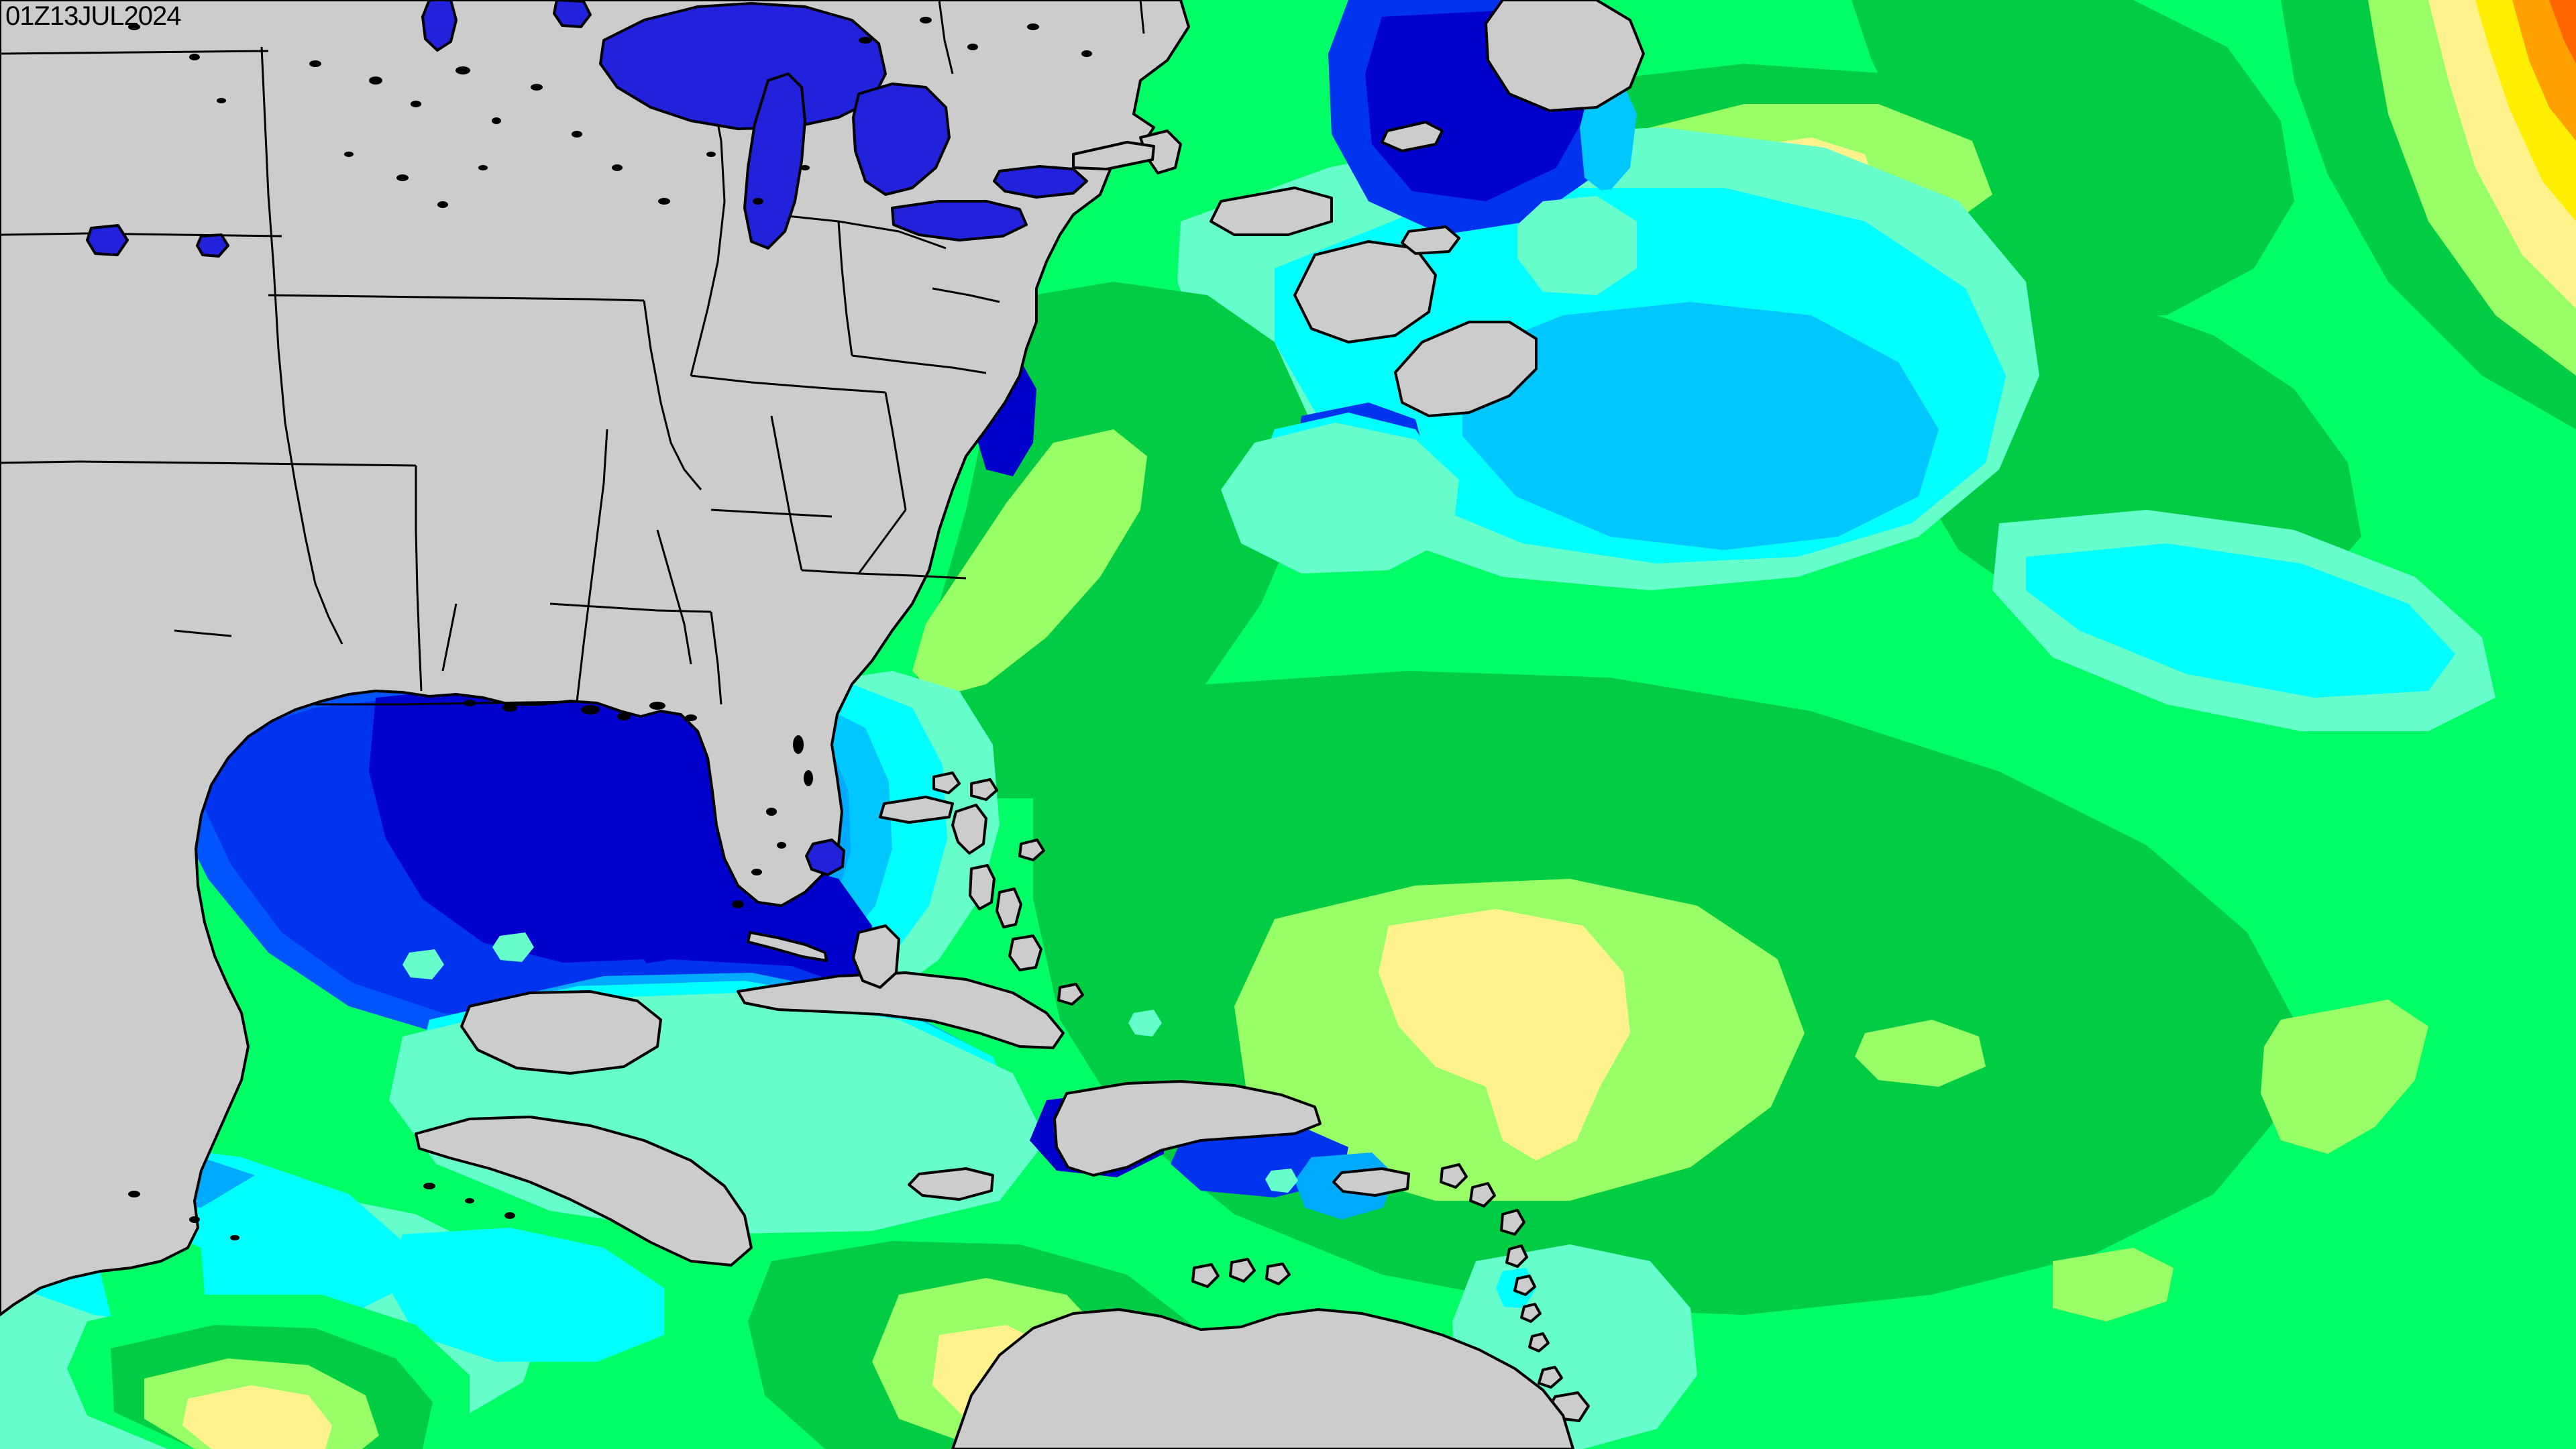  Describe the element at coordinates (2344, 1077) in the screenshot. I see `band-lightgreen-far-east` at that location.